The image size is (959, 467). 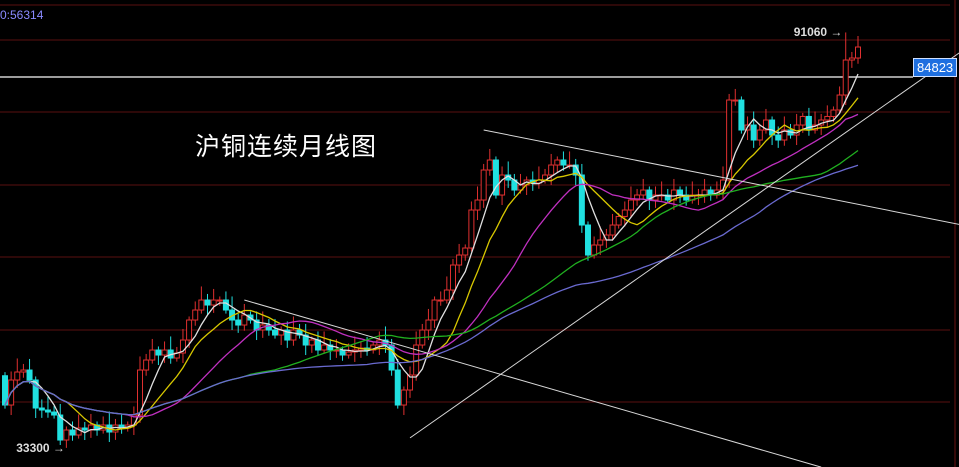 I want to click on high-marker-label: 91060 →, so click(x=818, y=32).